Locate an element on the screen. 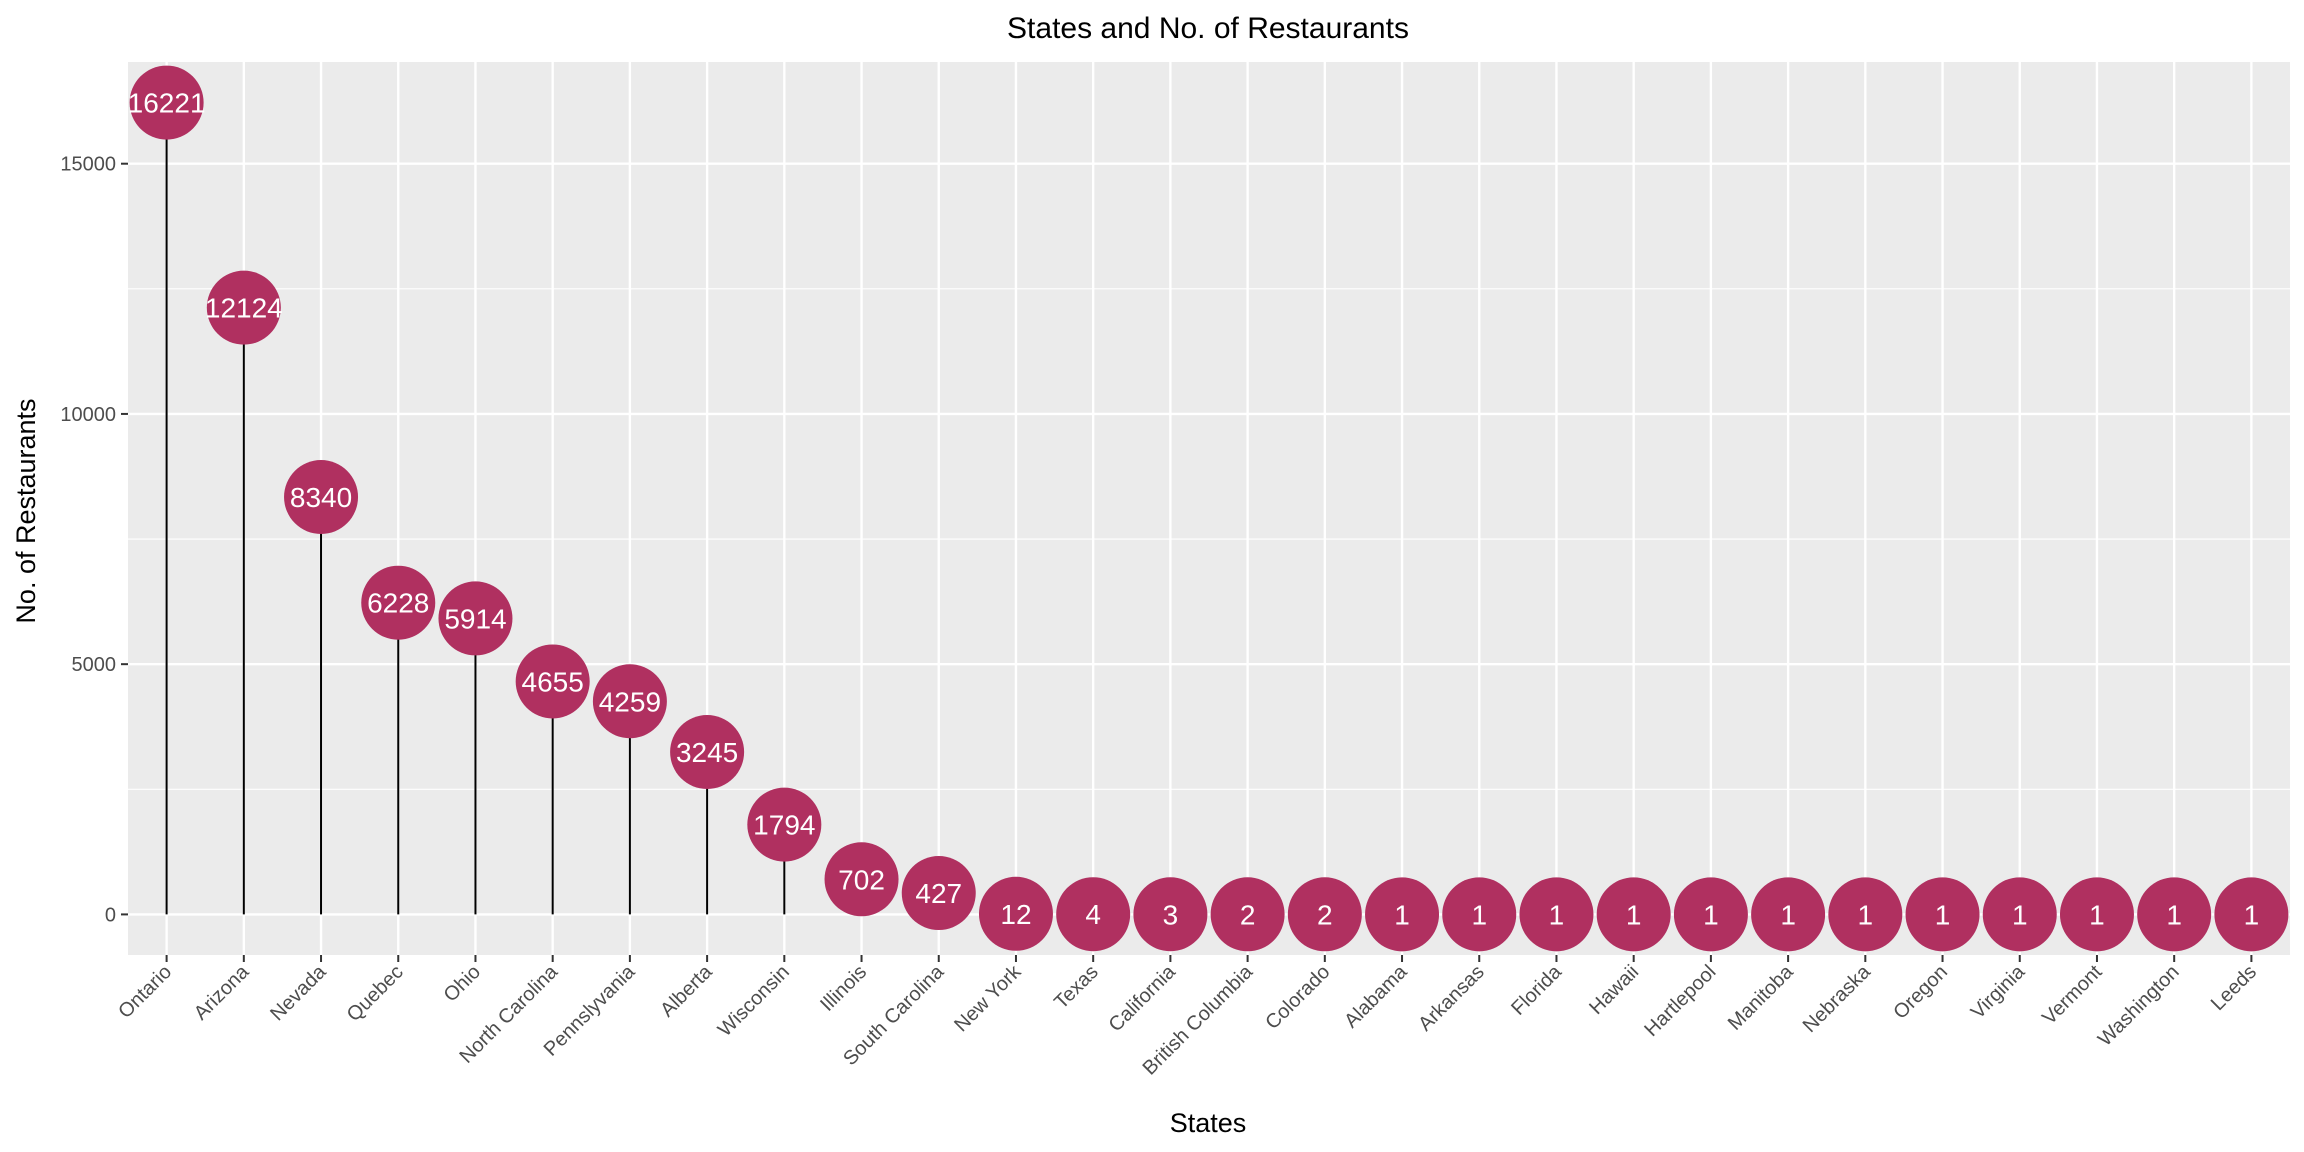  data-label: 5914 is located at coordinates (475, 618).